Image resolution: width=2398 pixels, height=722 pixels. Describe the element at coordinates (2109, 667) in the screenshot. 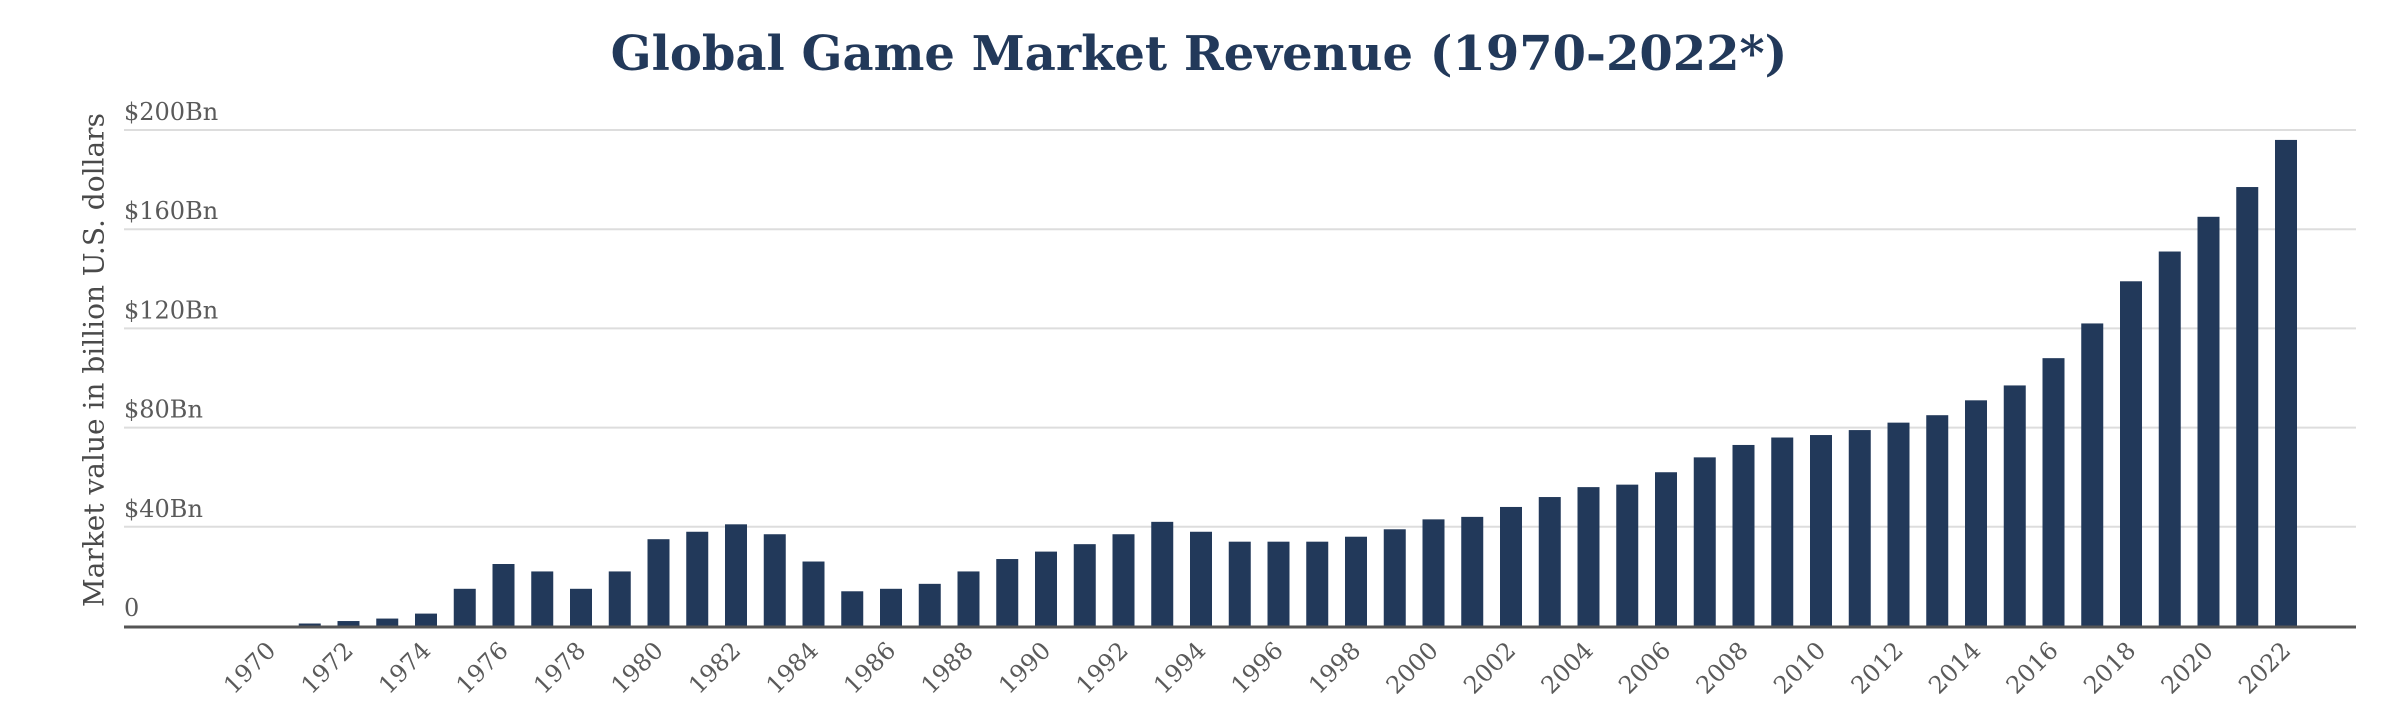

I see `x-tick-label: 2018` at that location.